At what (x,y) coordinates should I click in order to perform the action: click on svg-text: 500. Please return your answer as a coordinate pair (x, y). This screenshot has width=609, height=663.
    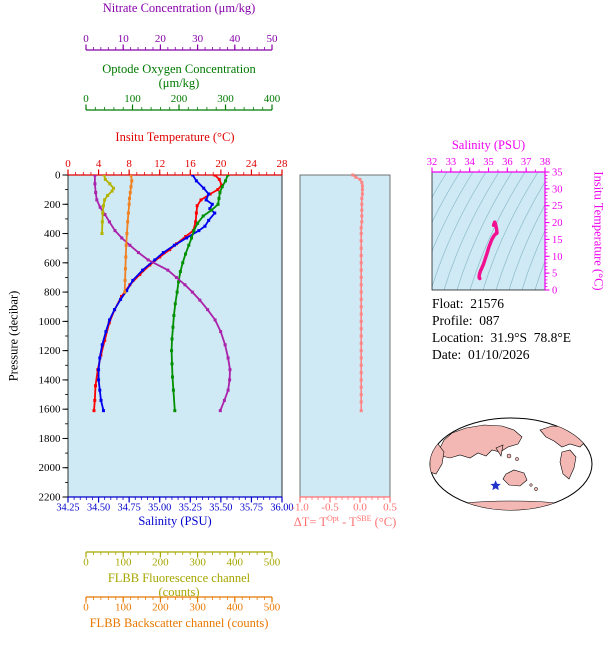
    Looking at the image, I should click on (272, 608).